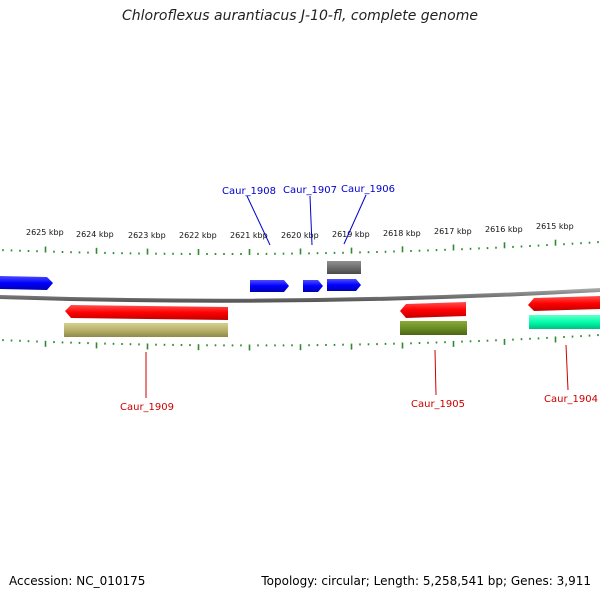  I want to click on feature-Caur_1908, so click(269, 286).